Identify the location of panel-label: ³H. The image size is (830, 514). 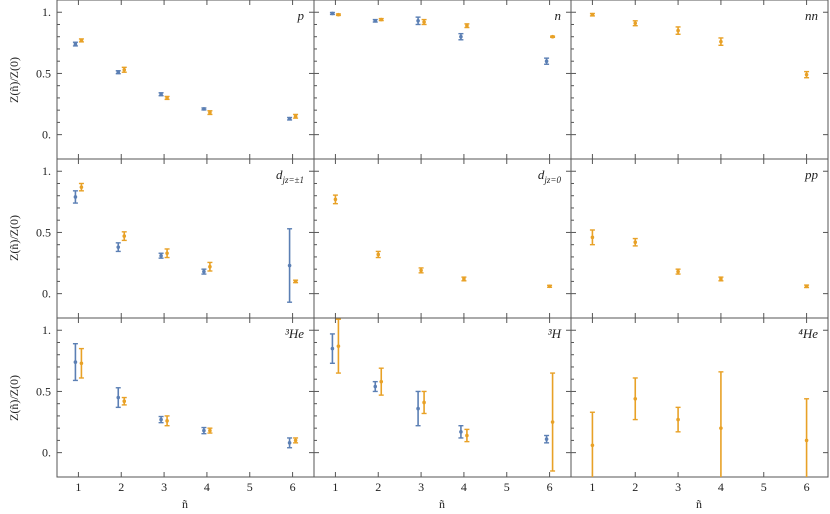
(555, 333).